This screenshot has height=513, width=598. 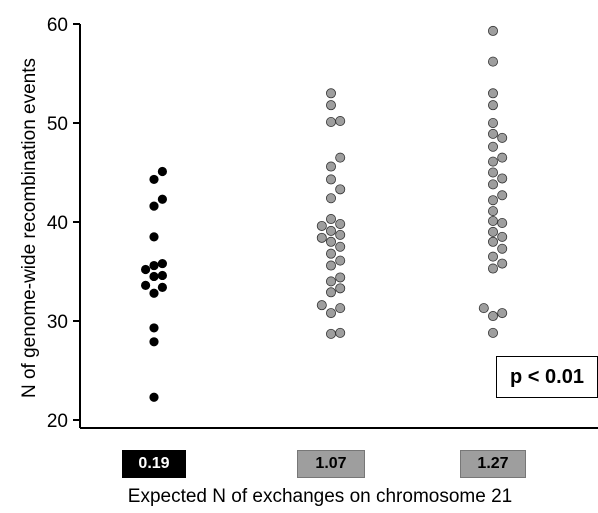 I want to click on y-tick-label: 20, so click(x=57, y=421).